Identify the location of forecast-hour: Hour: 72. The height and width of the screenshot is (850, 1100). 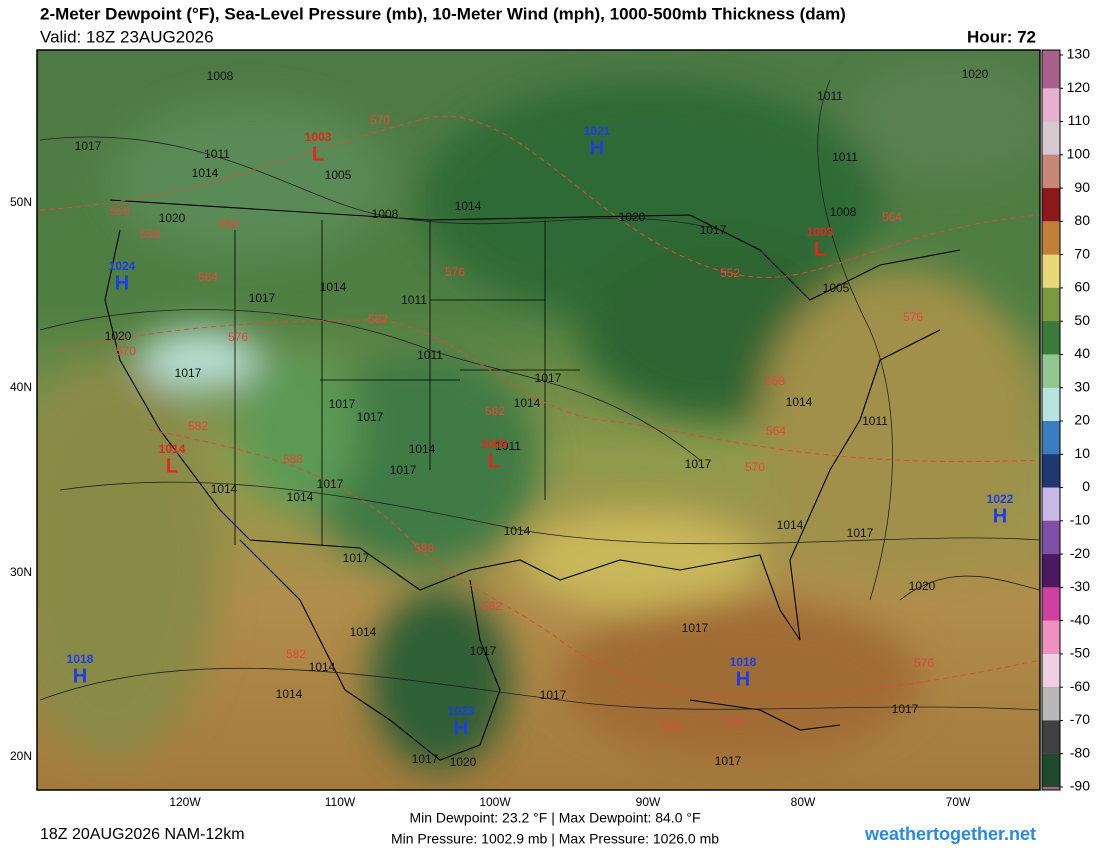
(1001, 36).